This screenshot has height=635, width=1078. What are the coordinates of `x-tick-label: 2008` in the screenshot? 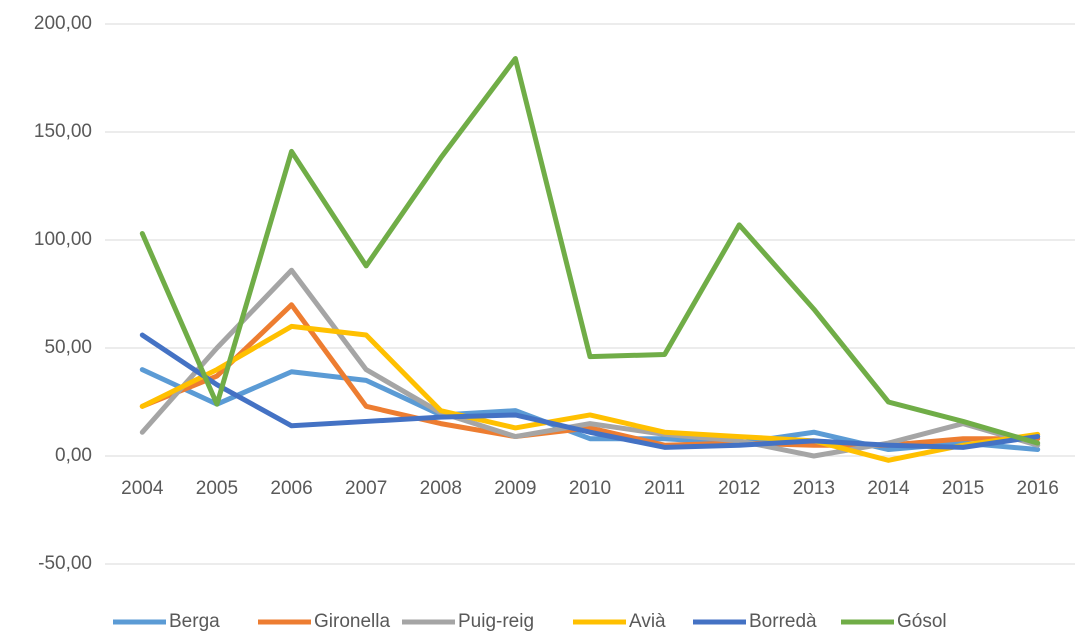 It's located at (441, 488).